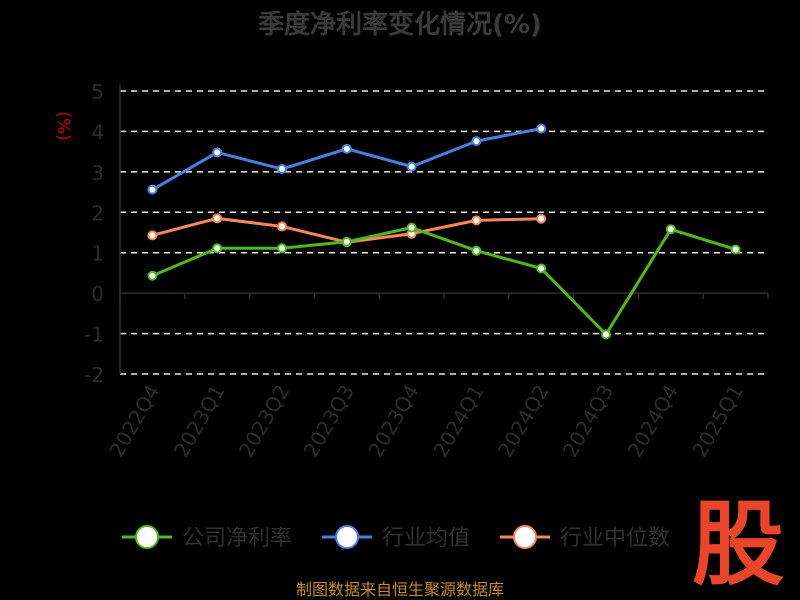  What do you see at coordinates (329, 421) in the screenshot?
I see `x-tick-label: 2023Q3` at bounding box center [329, 421].